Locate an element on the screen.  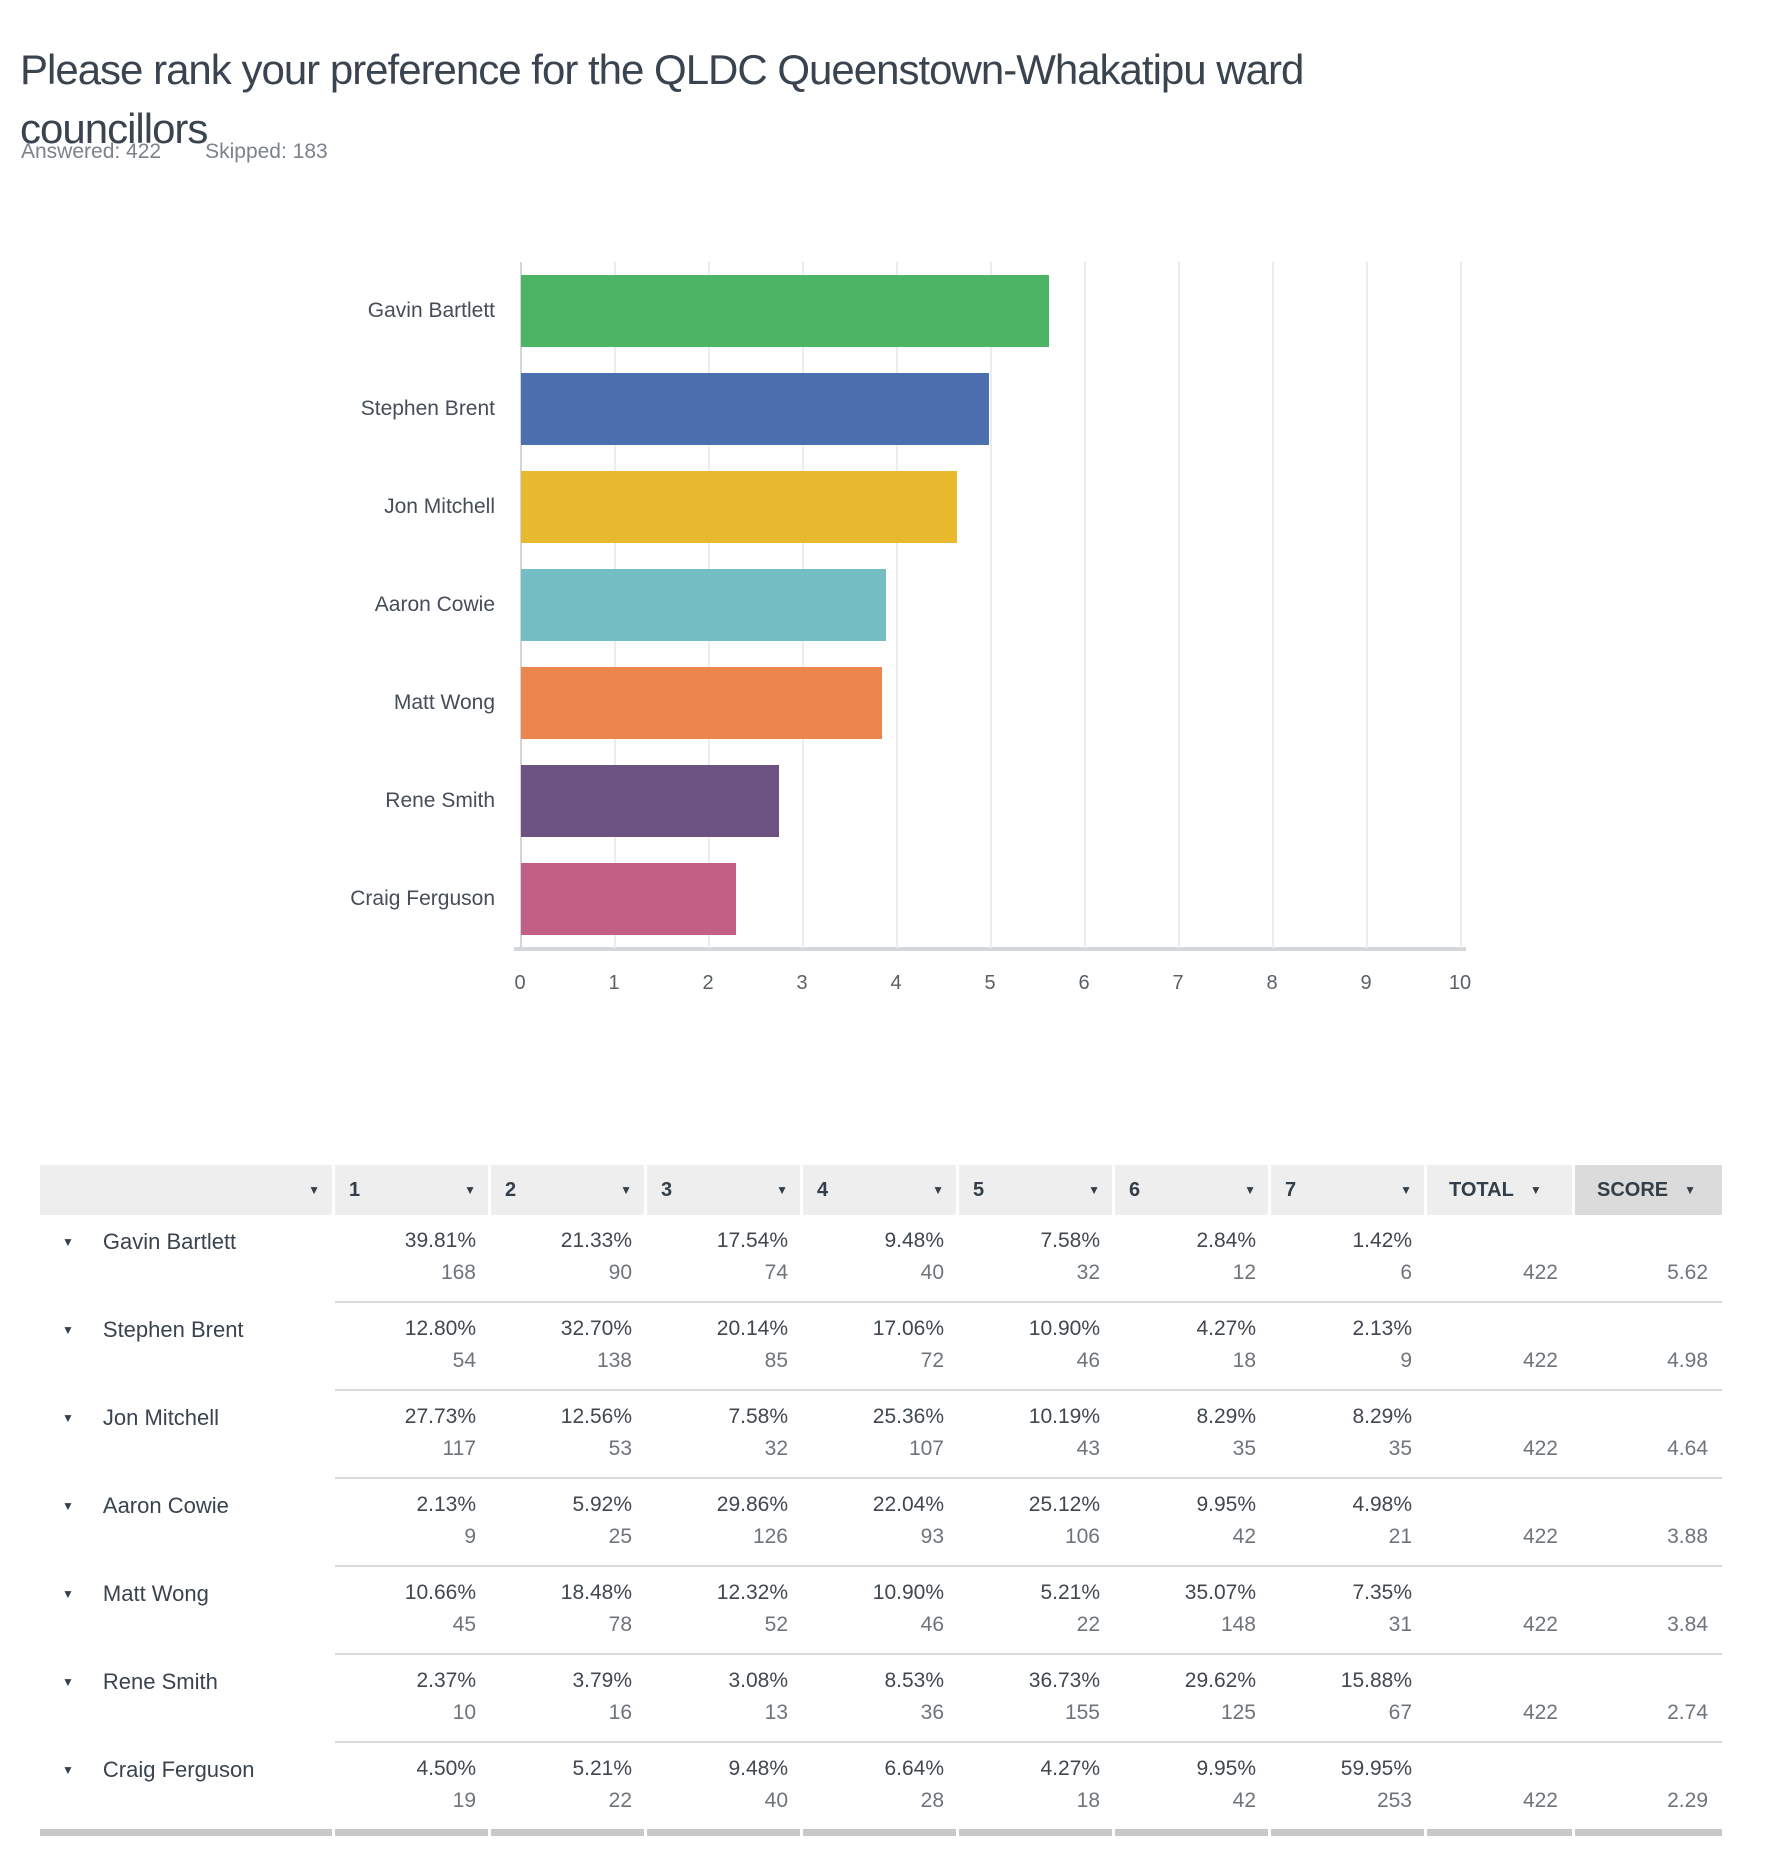
column-header-label: 4 is located at coordinates (823, 1189).